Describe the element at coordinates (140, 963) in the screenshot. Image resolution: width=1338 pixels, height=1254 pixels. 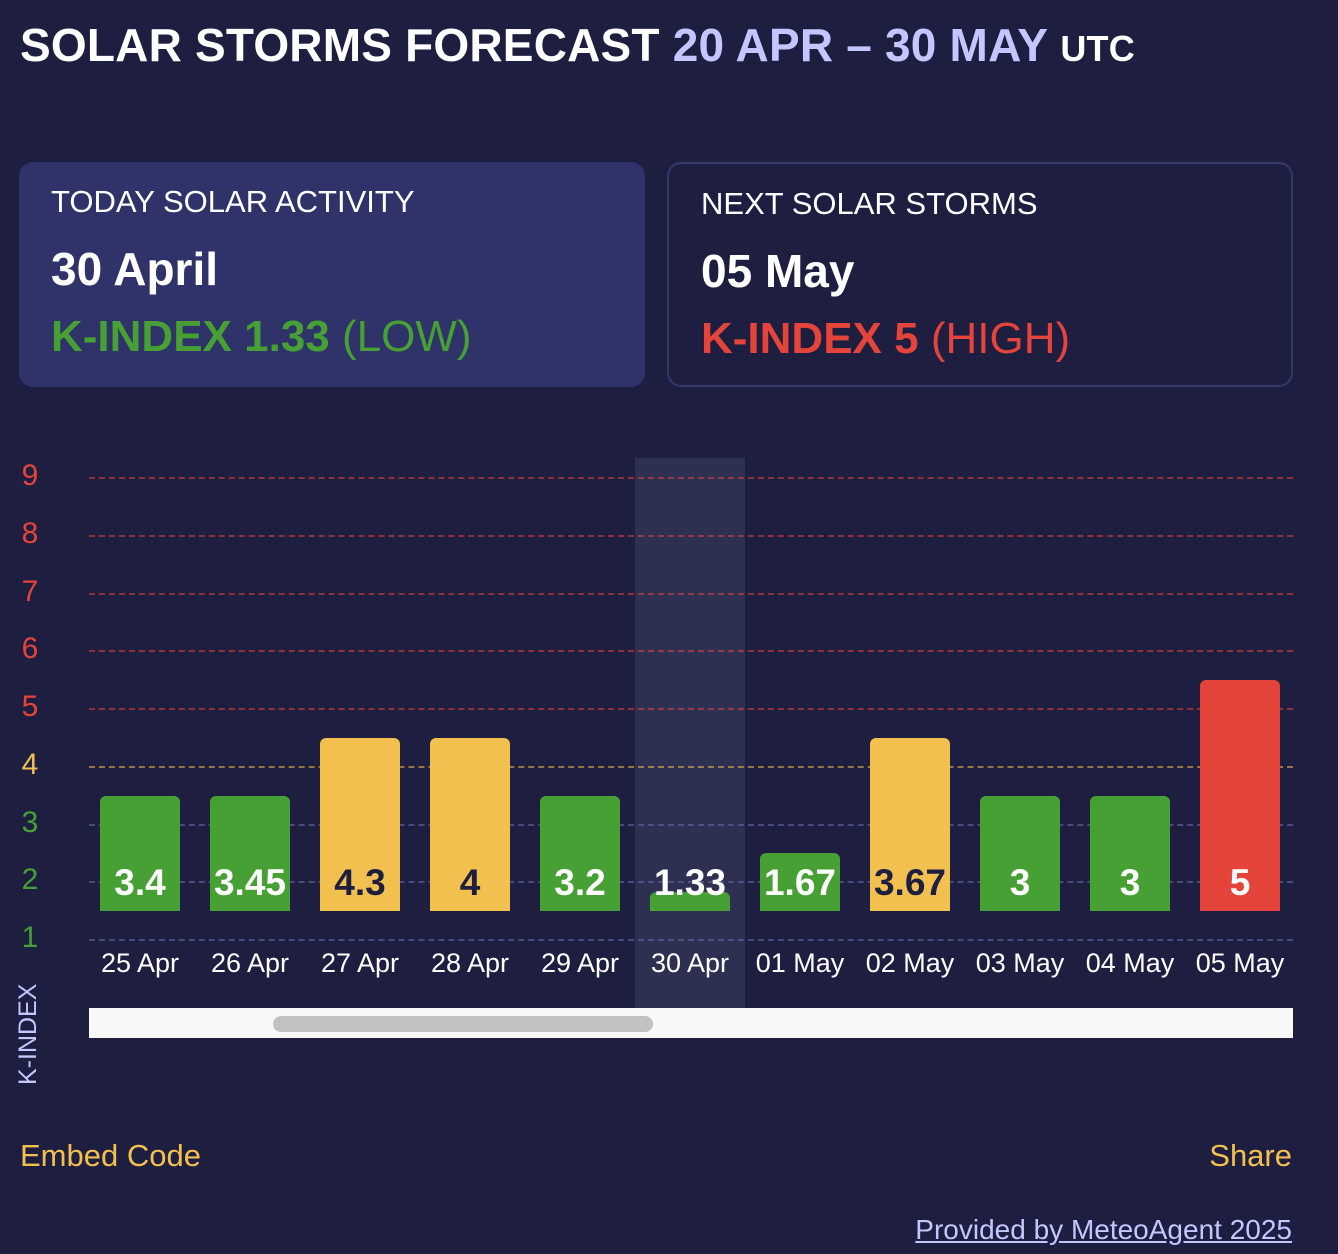
I see `x-tick-label: 25 Apr` at that location.